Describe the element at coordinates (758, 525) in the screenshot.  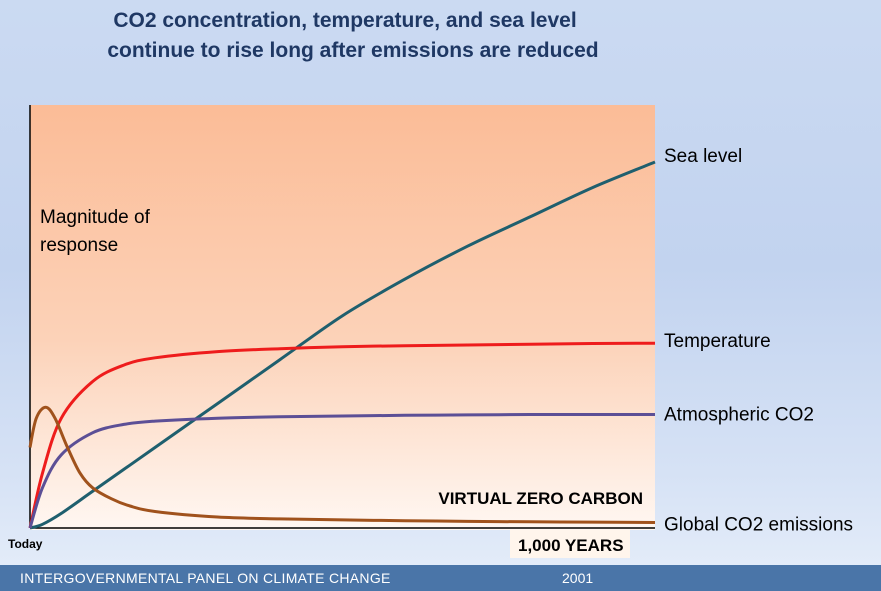
I see `series-label-global-co2-emissions: Global CO2 emissions` at that location.